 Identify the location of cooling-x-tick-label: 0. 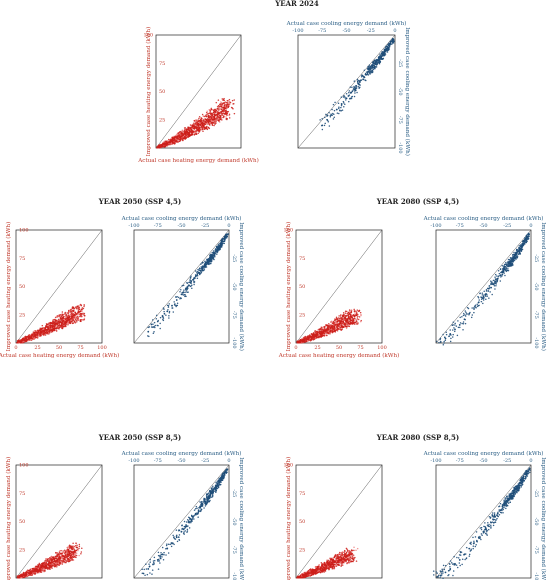
(228, 226).